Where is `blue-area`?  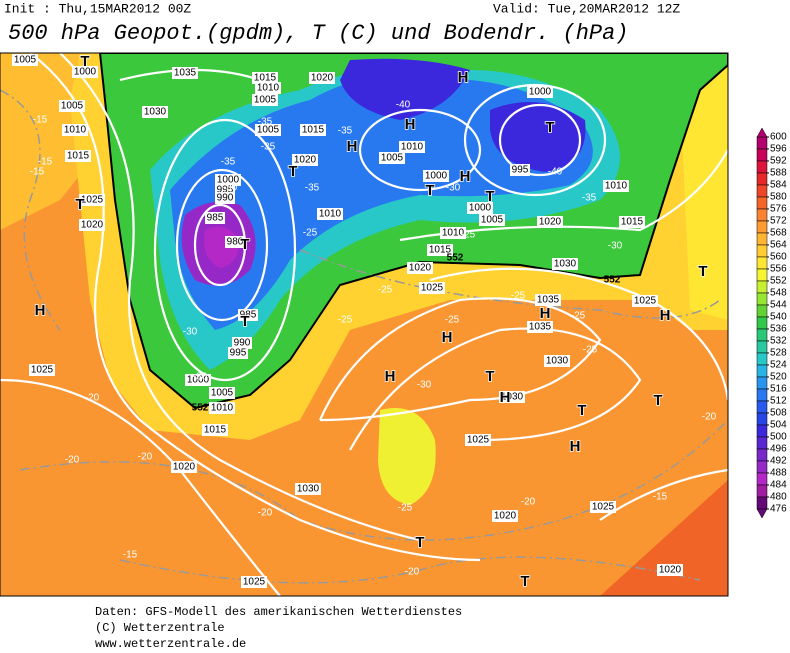
blue-area is located at coordinates (405, 89).